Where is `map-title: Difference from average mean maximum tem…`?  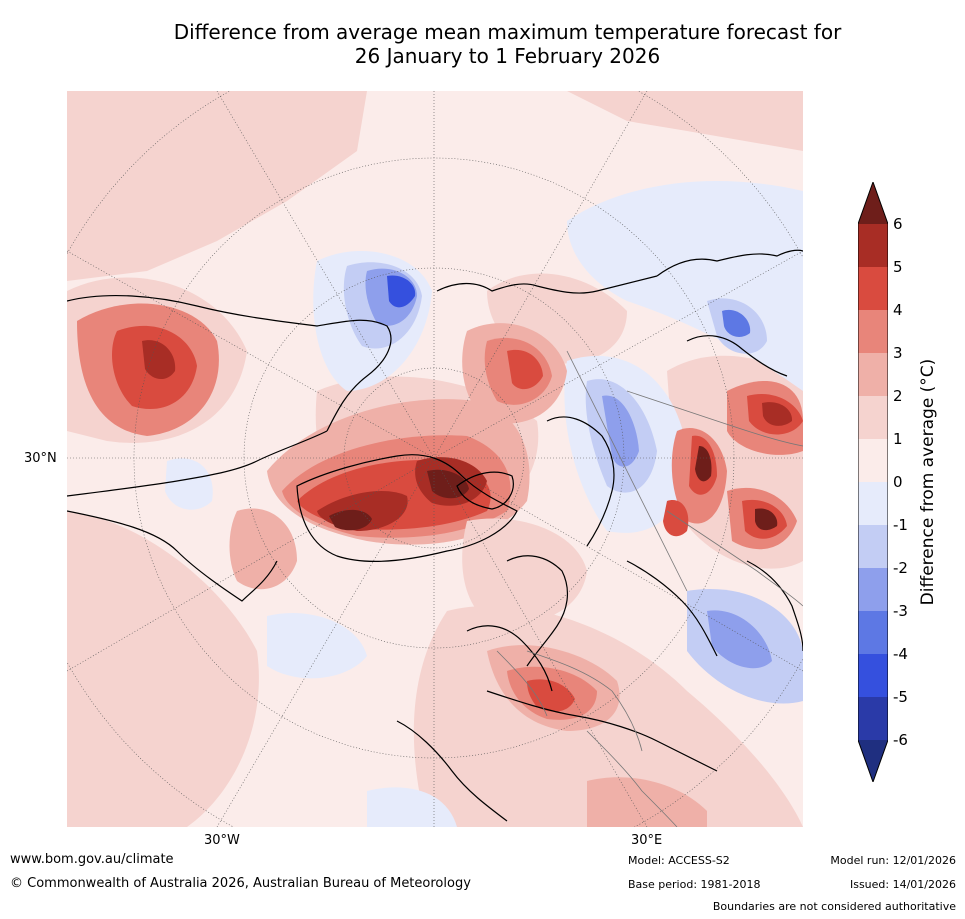
map-title: Difference from average mean maximum tem… is located at coordinates (507, 44).